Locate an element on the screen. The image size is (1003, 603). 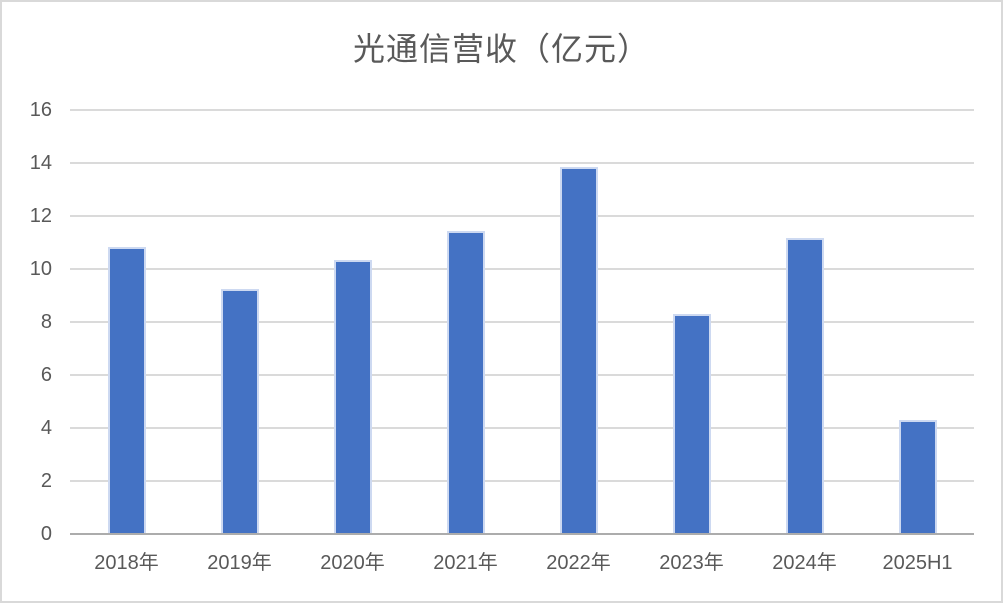
x-tick-label: 2020年 is located at coordinates (352, 563).